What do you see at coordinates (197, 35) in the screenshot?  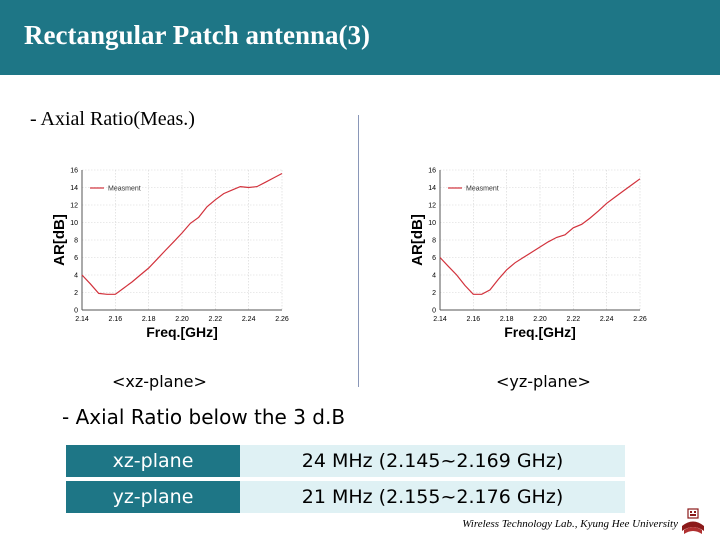 I see `slide-title: Rectangular Patch antenna(3)` at bounding box center [197, 35].